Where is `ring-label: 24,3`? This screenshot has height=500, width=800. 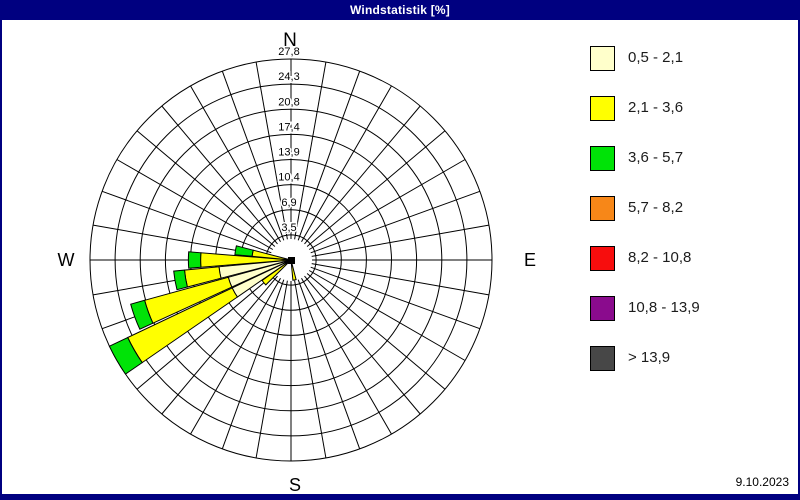
ring-label: 24,3 is located at coordinates (288, 77).